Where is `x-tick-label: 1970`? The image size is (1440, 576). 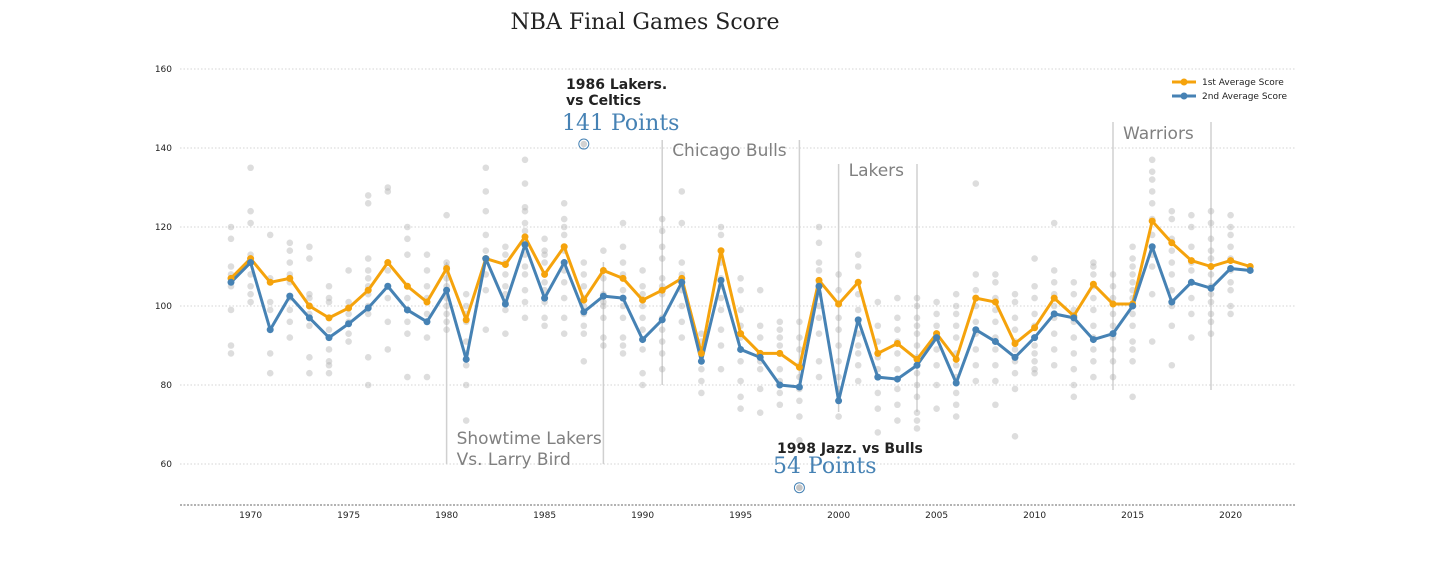
x-tick-label: 1970 is located at coordinates (250, 516).